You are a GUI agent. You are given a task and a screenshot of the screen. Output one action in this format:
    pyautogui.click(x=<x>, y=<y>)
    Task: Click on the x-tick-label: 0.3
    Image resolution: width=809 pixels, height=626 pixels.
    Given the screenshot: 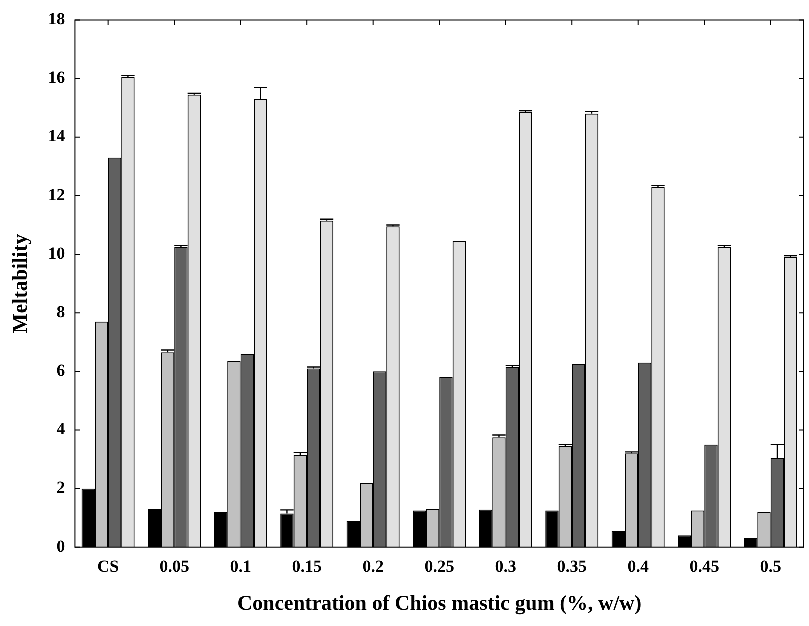 What is the action you would take?
    pyautogui.click(x=505, y=566)
    